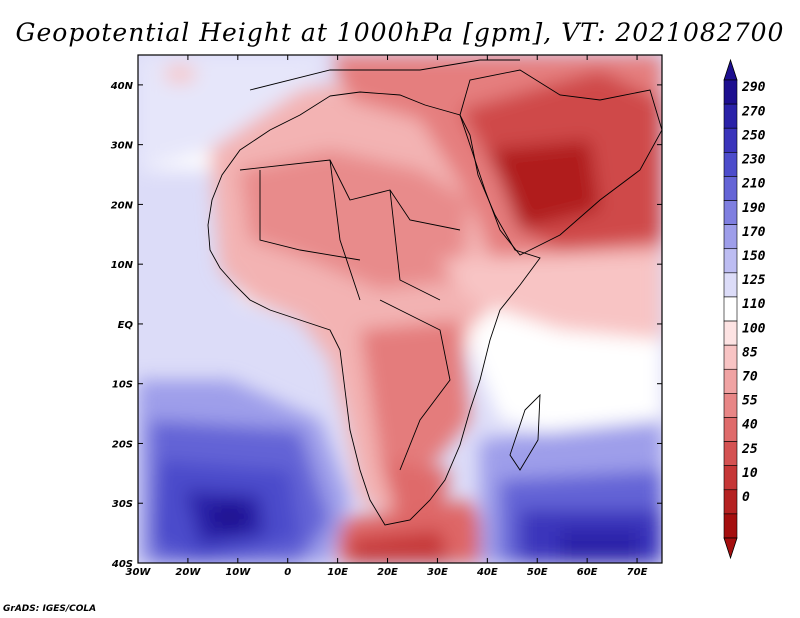 The height and width of the screenshot is (618, 800). What do you see at coordinates (122, 504) in the screenshot?
I see `lat-tick-label: 30S` at bounding box center [122, 504].